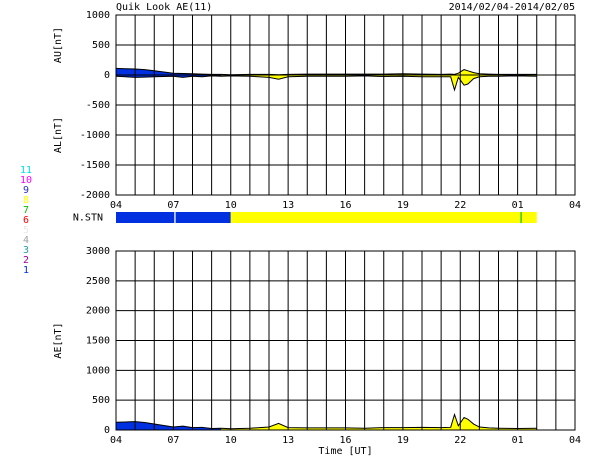 This screenshot has height=460, width=590. Describe the element at coordinates (58, 340) in the screenshot. I see `y-axis-label: AE[nT]` at that location.